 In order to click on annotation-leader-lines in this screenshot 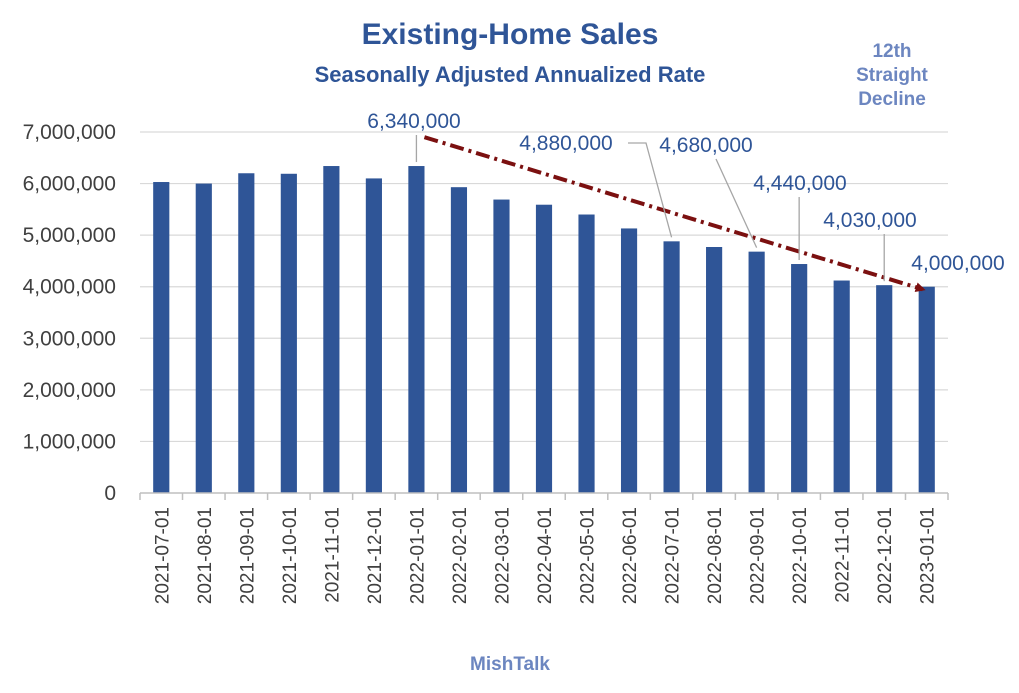, I will do `click(650, 208)`.